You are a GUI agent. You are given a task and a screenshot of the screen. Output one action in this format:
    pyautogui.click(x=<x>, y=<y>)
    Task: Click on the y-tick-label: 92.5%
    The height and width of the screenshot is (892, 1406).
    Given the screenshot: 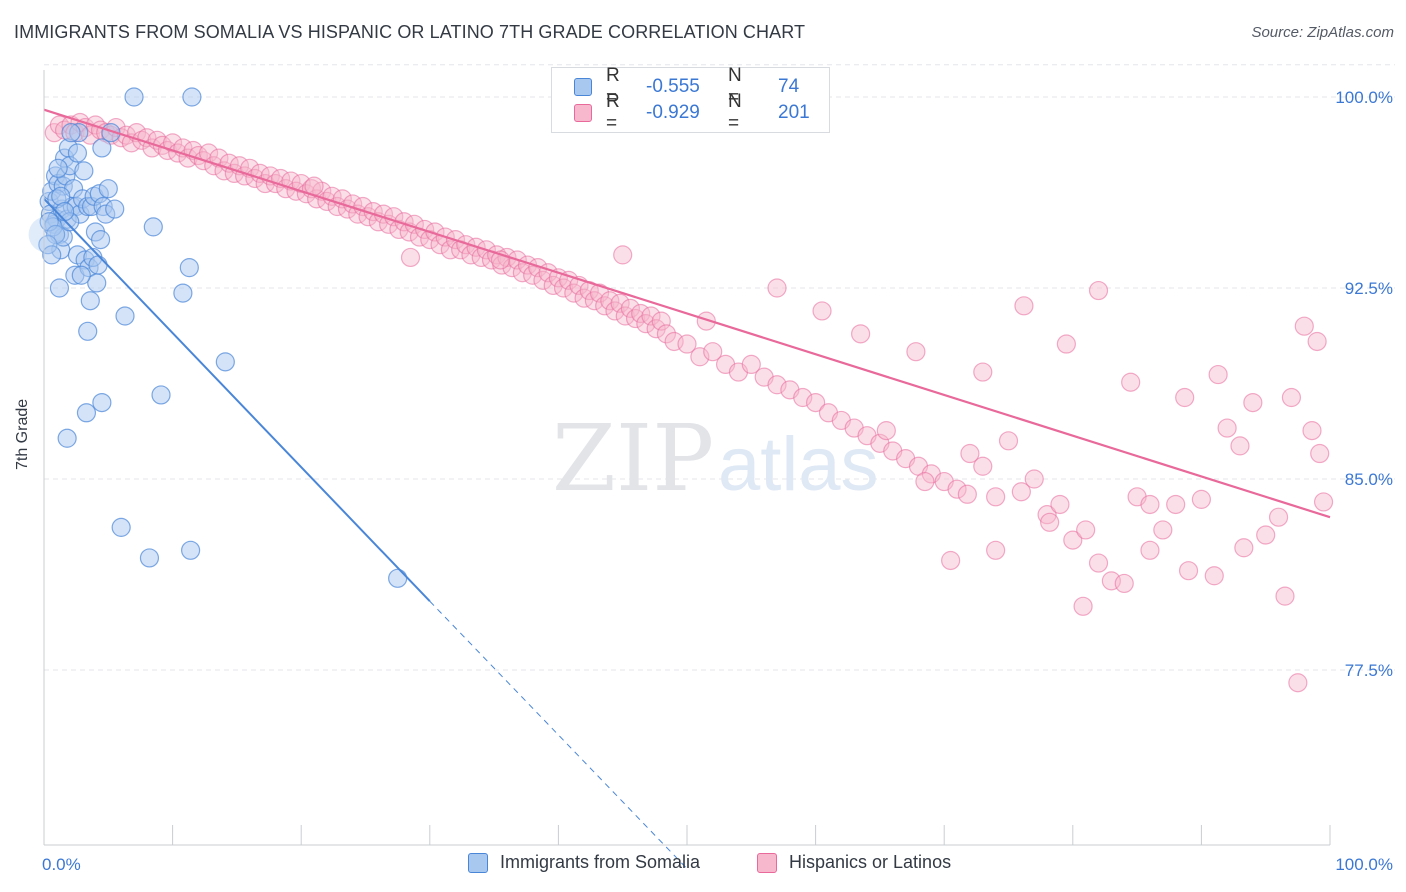 What is the action you would take?
    pyautogui.click(x=1369, y=288)
    